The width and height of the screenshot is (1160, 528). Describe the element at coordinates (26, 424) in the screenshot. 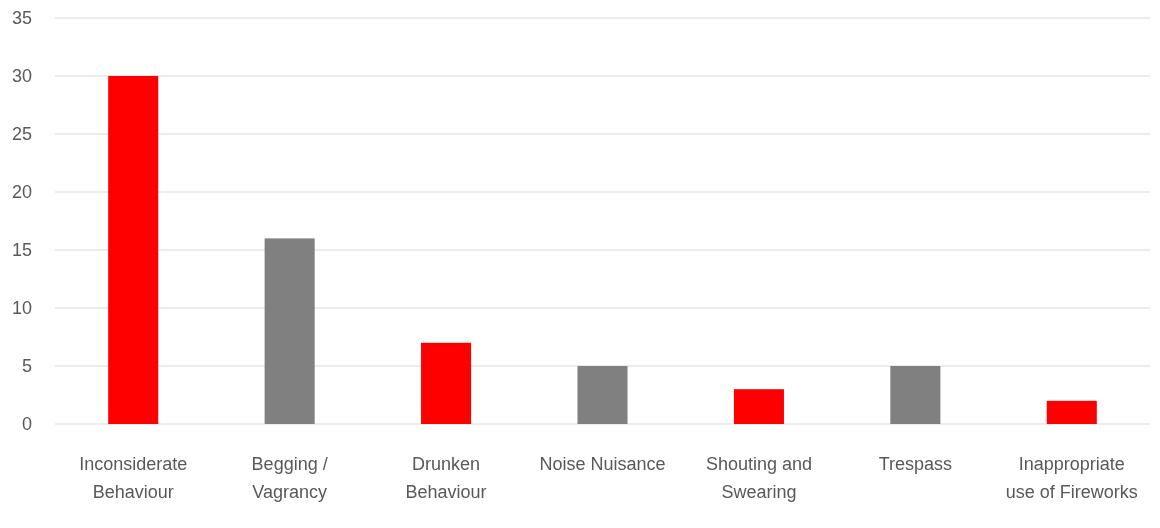

I see `y-tick-label: 0` at that location.